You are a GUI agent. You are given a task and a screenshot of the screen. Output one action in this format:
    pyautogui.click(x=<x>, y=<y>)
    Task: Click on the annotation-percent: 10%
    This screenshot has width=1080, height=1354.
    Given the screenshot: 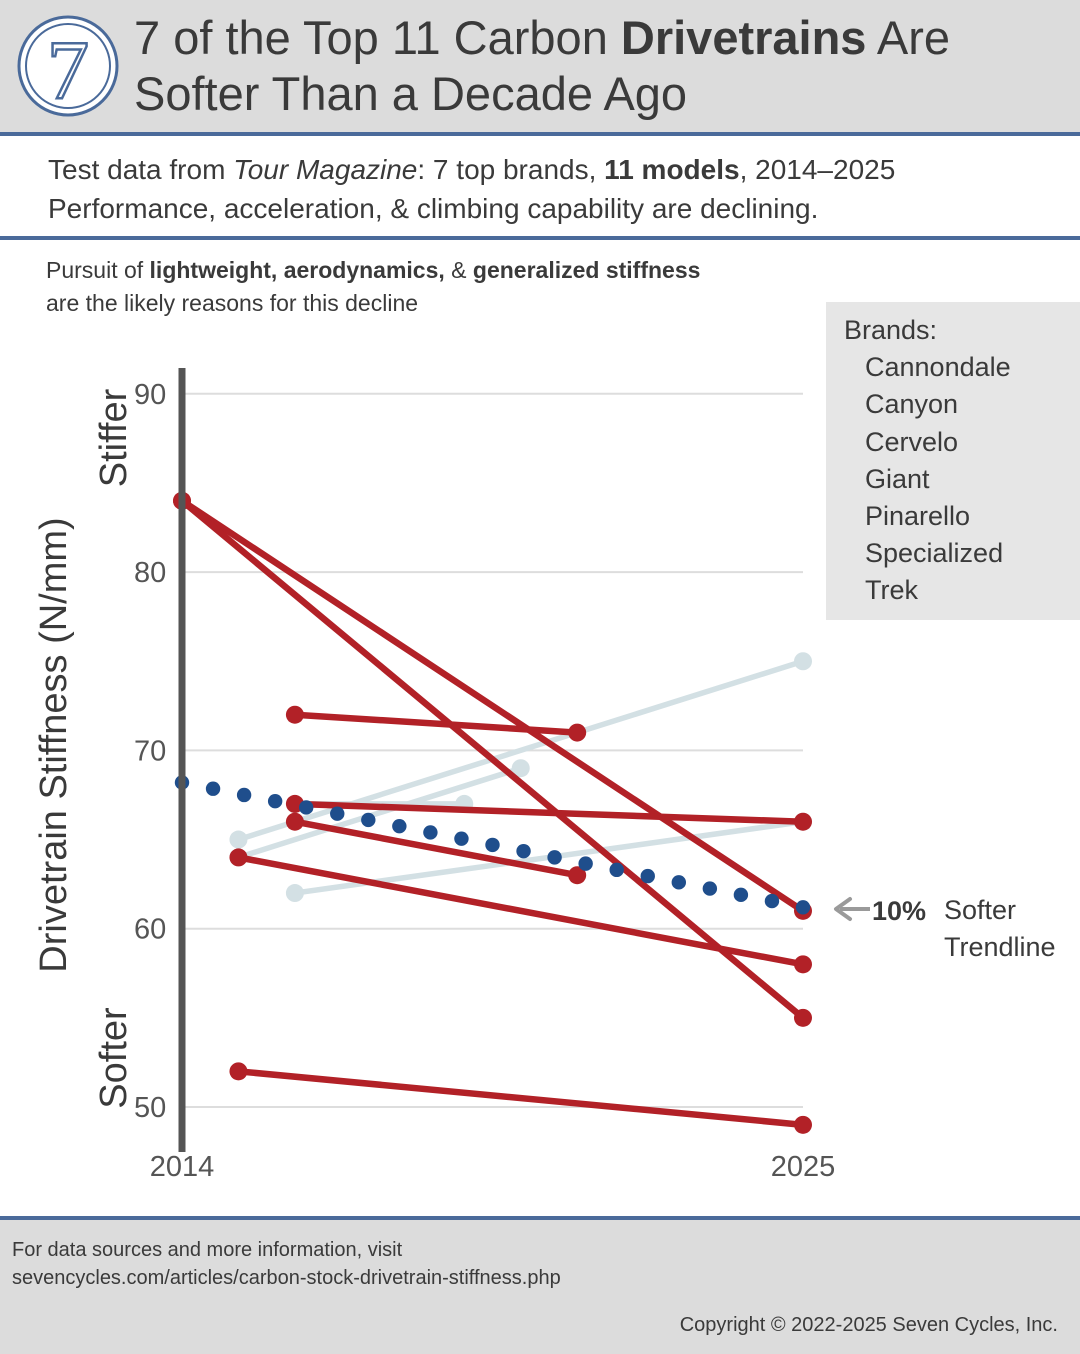 What is the action you would take?
    pyautogui.click(x=899, y=911)
    